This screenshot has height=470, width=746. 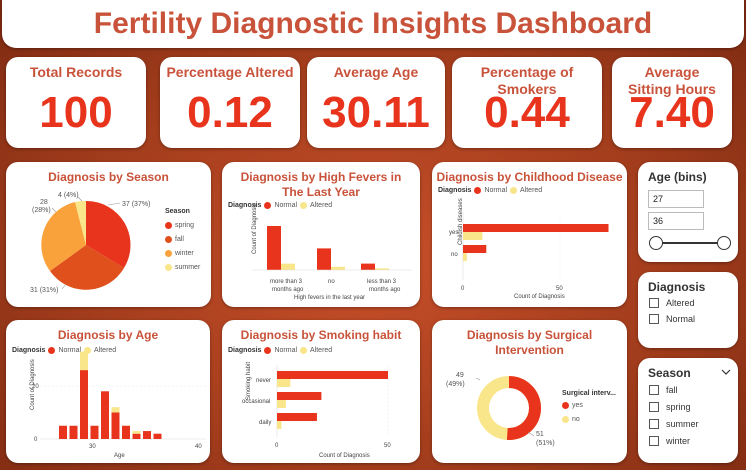 What do you see at coordinates (108, 177) in the screenshot?
I see `chart-title: Diagnosis by Season` at bounding box center [108, 177].